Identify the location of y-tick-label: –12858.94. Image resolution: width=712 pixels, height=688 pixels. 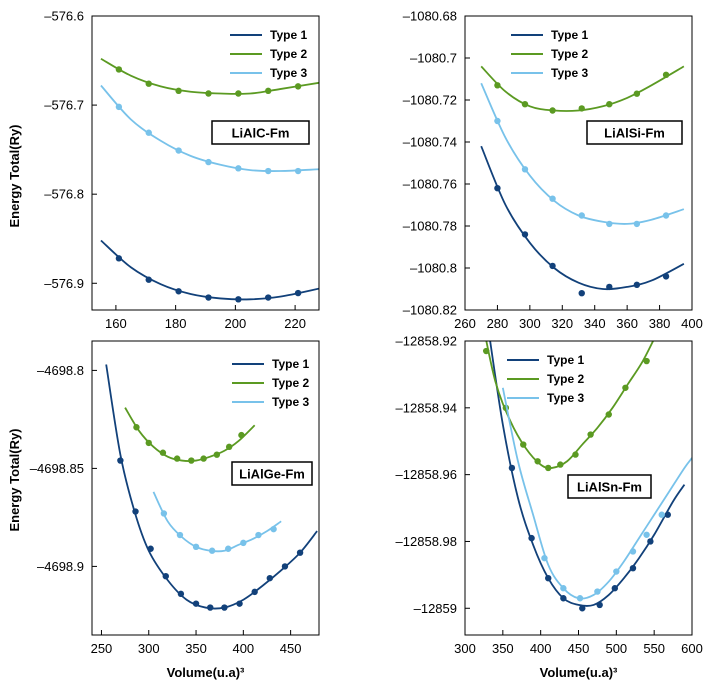
(426, 407).